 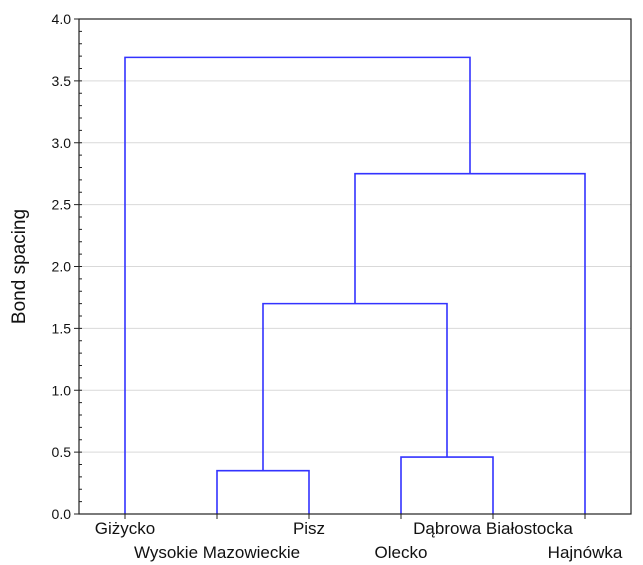 What do you see at coordinates (62, 267) in the screenshot?
I see `y-tick-label: 2.0` at bounding box center [62, 267].